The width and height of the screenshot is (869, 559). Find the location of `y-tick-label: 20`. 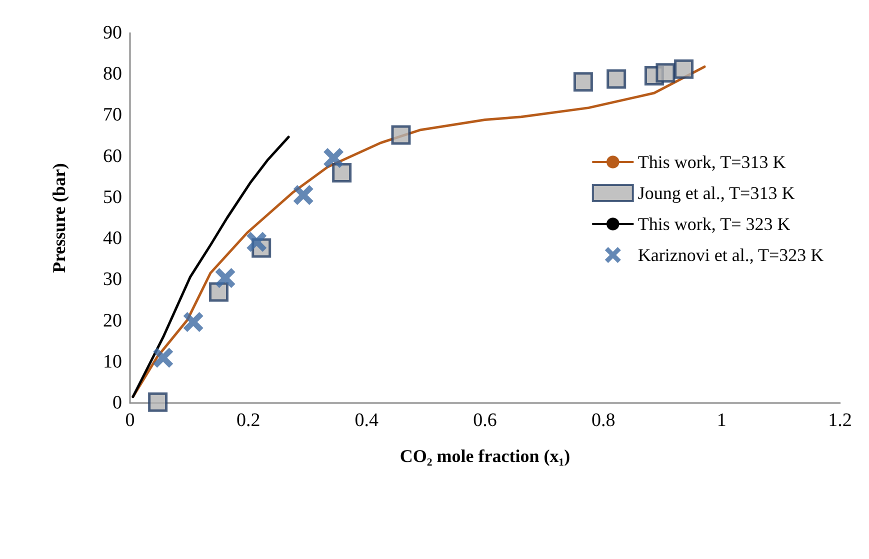

y-tick-label: 20 is located at coordinates (112, 321).